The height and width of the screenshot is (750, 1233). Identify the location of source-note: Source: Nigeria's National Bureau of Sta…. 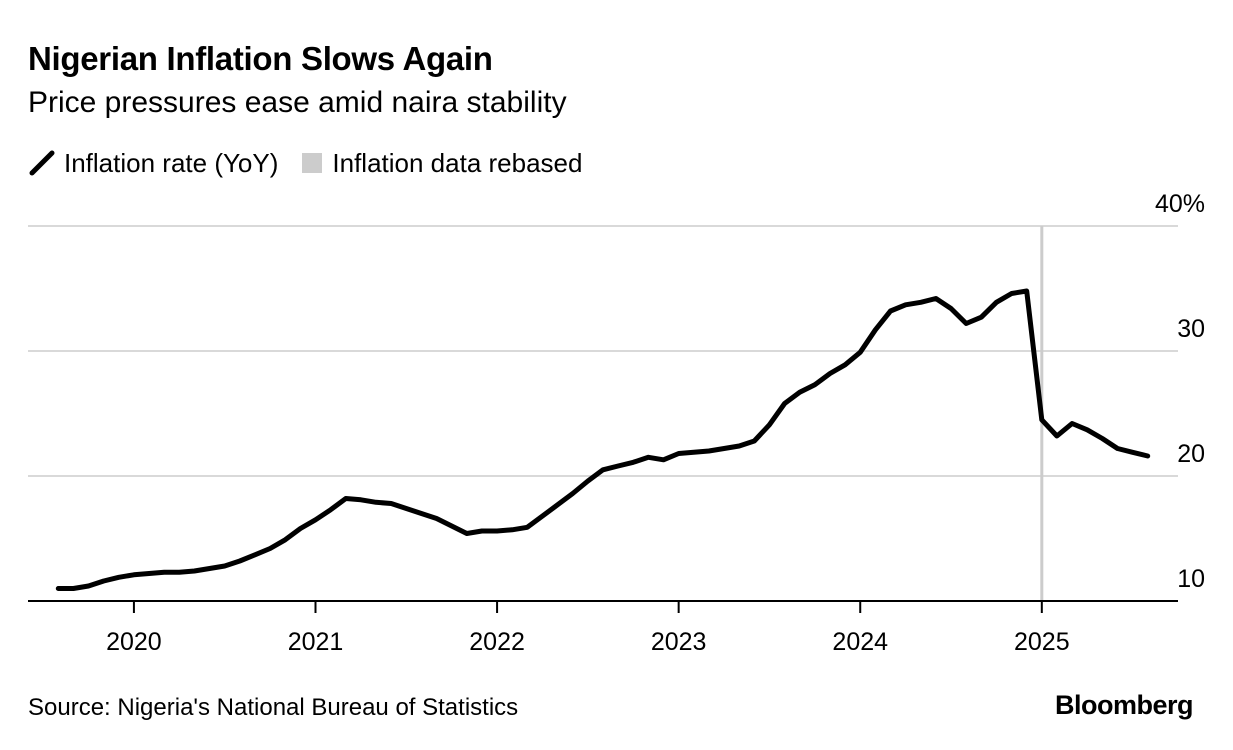
(273, 707).